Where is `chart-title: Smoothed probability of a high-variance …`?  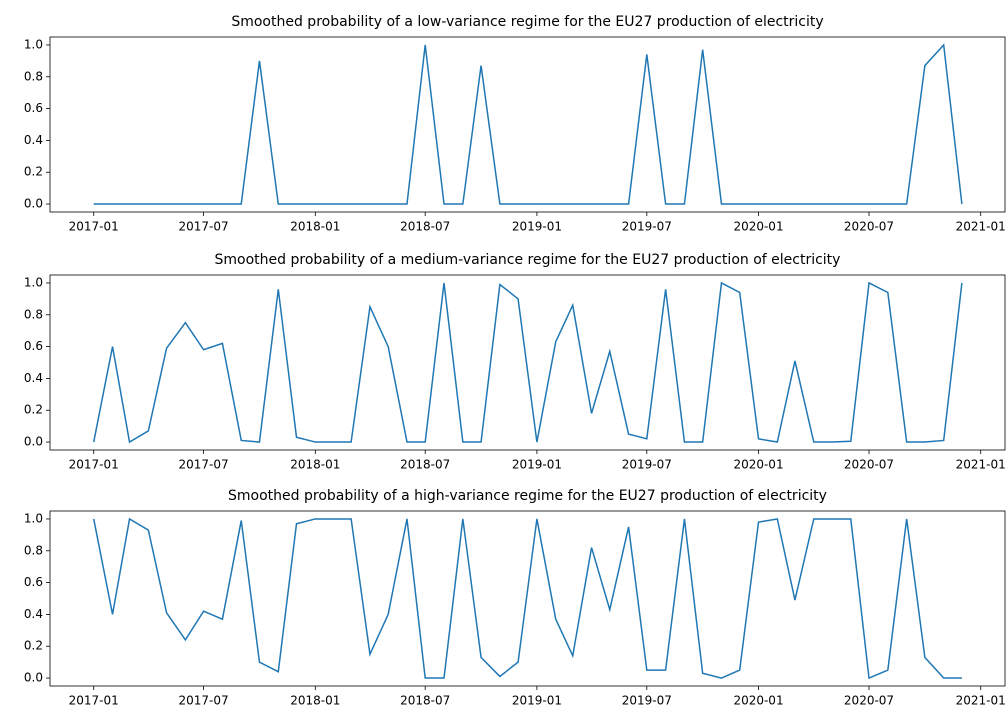 chart-title: Smoothed probability of a high-variance … is located at coordinates (527, 496).